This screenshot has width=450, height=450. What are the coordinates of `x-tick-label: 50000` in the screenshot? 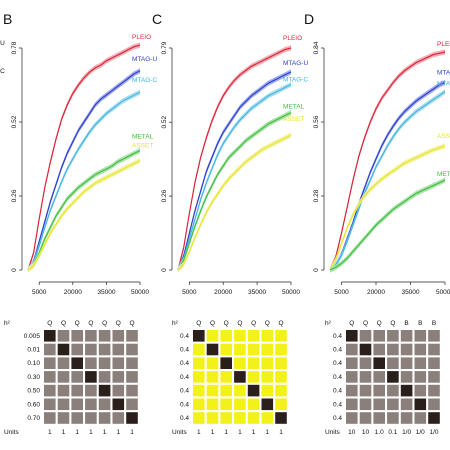 It's located at (443, 292).